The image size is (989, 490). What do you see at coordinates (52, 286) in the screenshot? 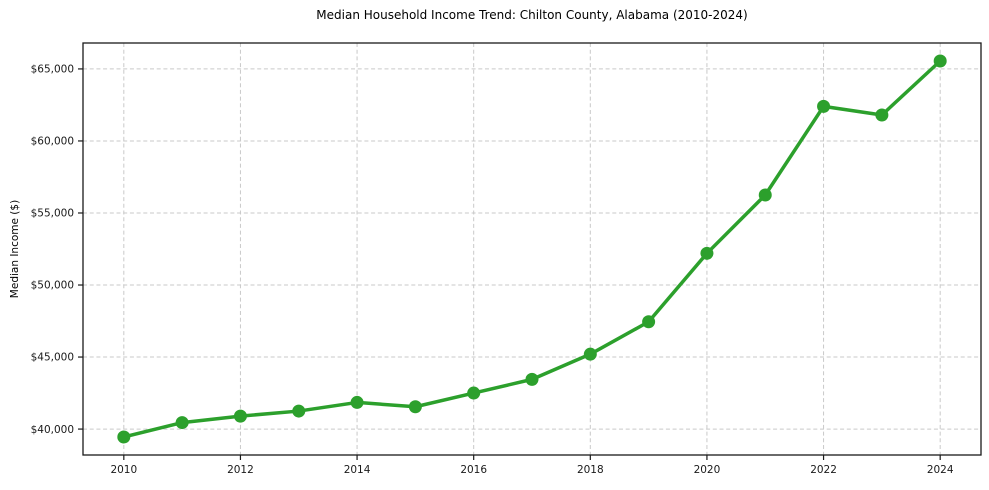
I see `y-tick-label: $50,000` at bounding box center [52, 286].